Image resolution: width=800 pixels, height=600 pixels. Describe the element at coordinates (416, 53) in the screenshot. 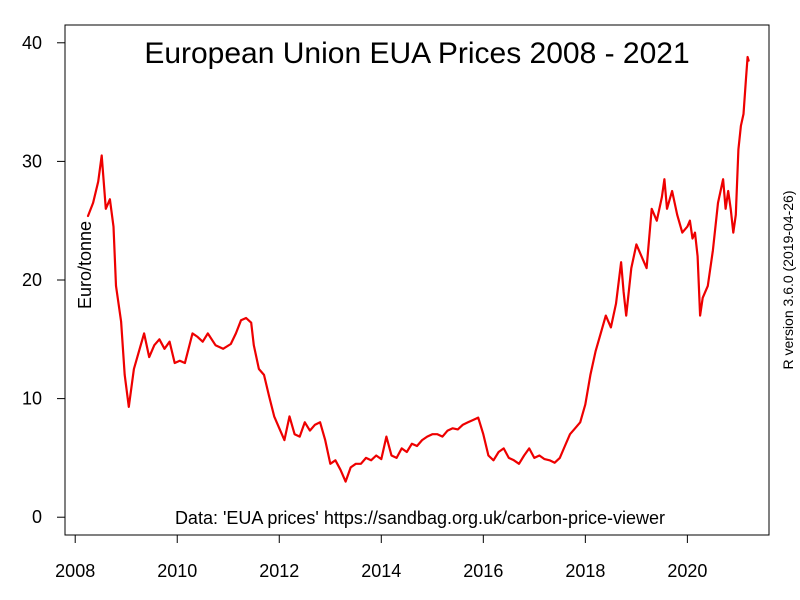

I see `chart-title: European Union EUA Prices 2008 - 2021` at that location.